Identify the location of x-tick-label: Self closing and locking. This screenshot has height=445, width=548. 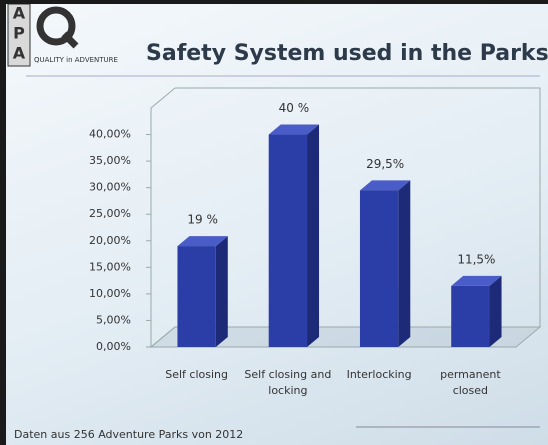
(288, 382).